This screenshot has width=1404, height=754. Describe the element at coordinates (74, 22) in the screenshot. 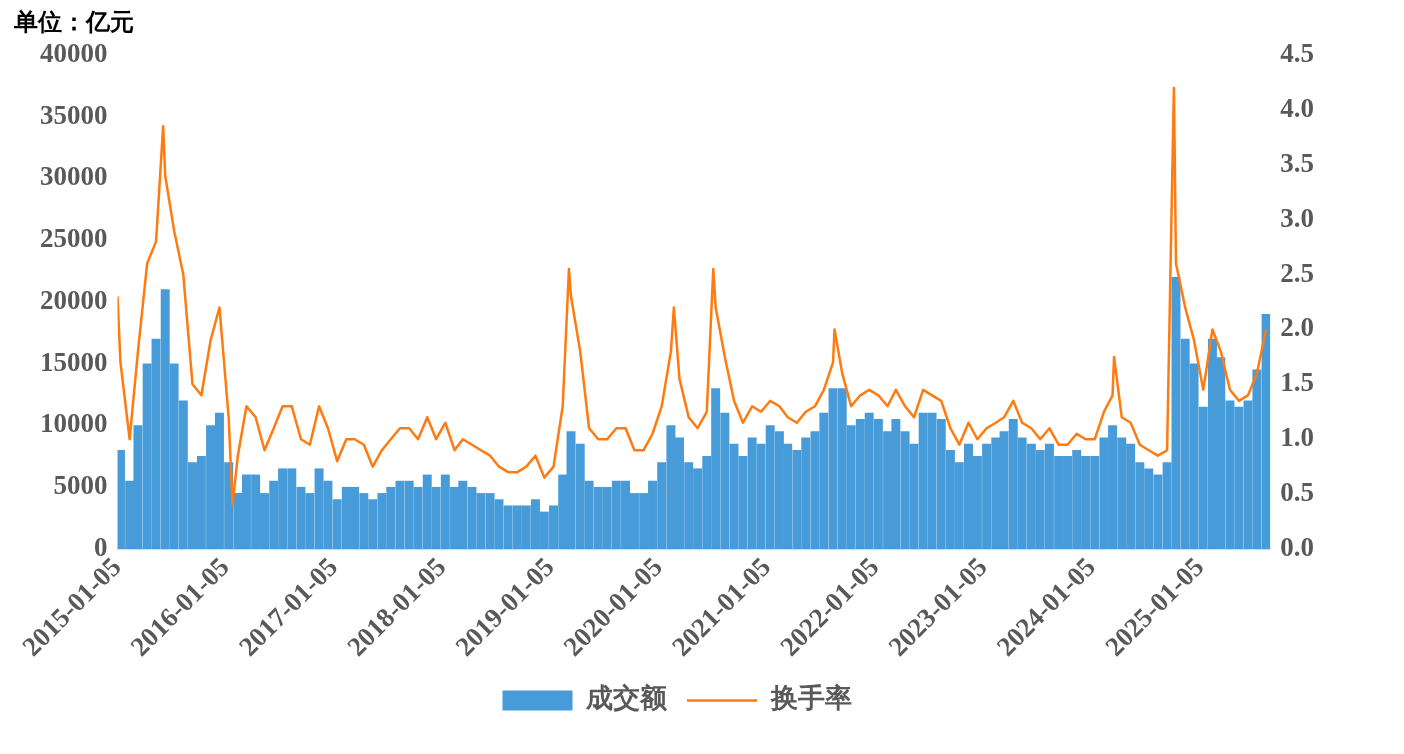

I see `y-axis-title: 单位：亿元` at that location.